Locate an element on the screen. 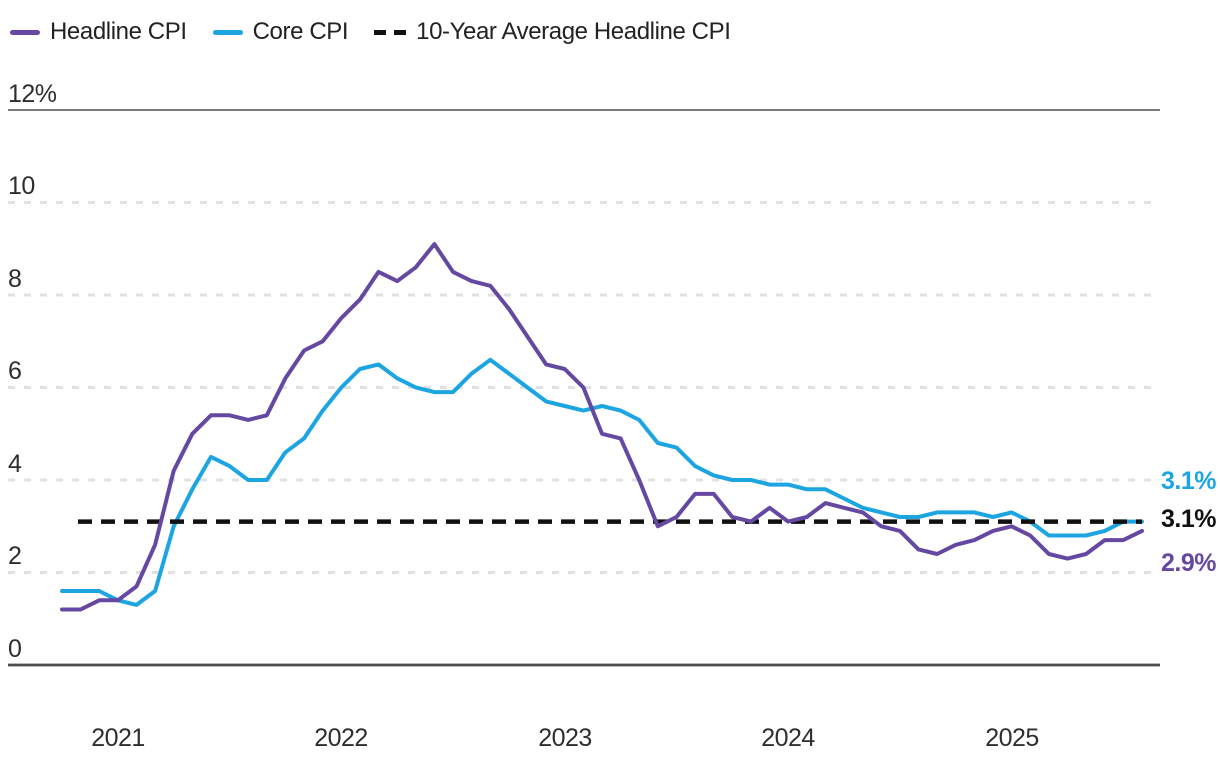  x-tick-2024: 2024 is located at coordinates (788, 738).